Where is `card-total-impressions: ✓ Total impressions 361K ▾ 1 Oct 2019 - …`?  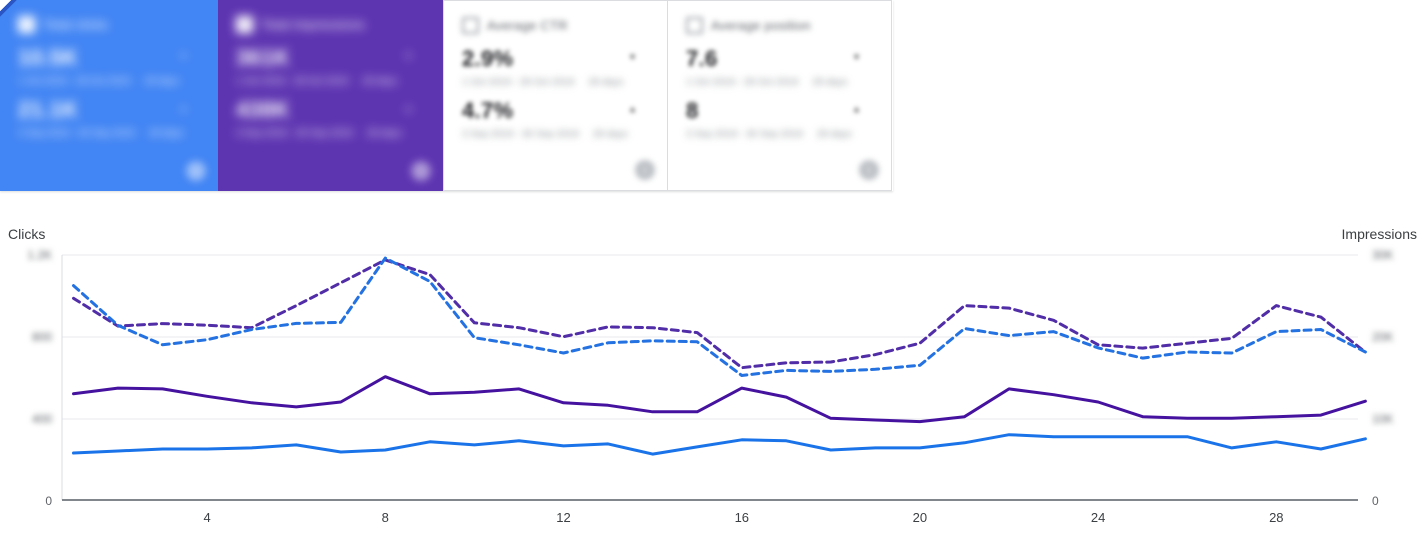
card-total-impressions: ✓ Total impressions 361K ▾ 1 Oct 2019 - … is located at coordinates (330, 95).